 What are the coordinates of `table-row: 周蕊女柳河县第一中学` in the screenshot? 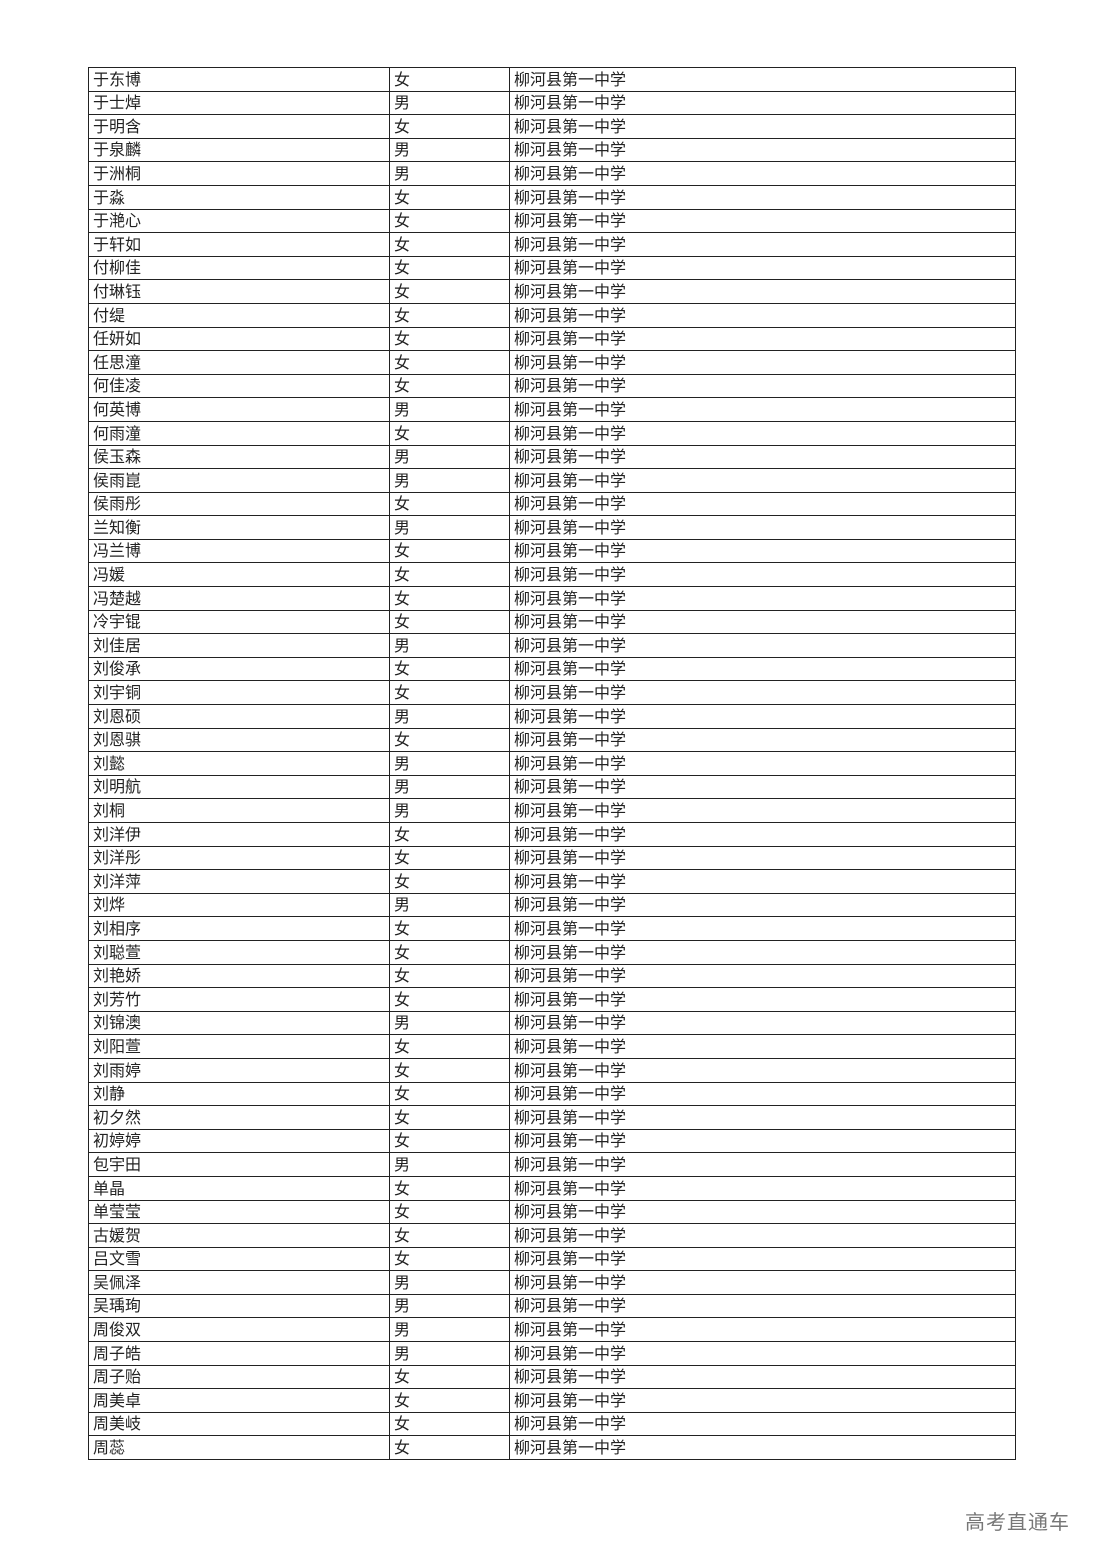 It's located at (552, 1448).